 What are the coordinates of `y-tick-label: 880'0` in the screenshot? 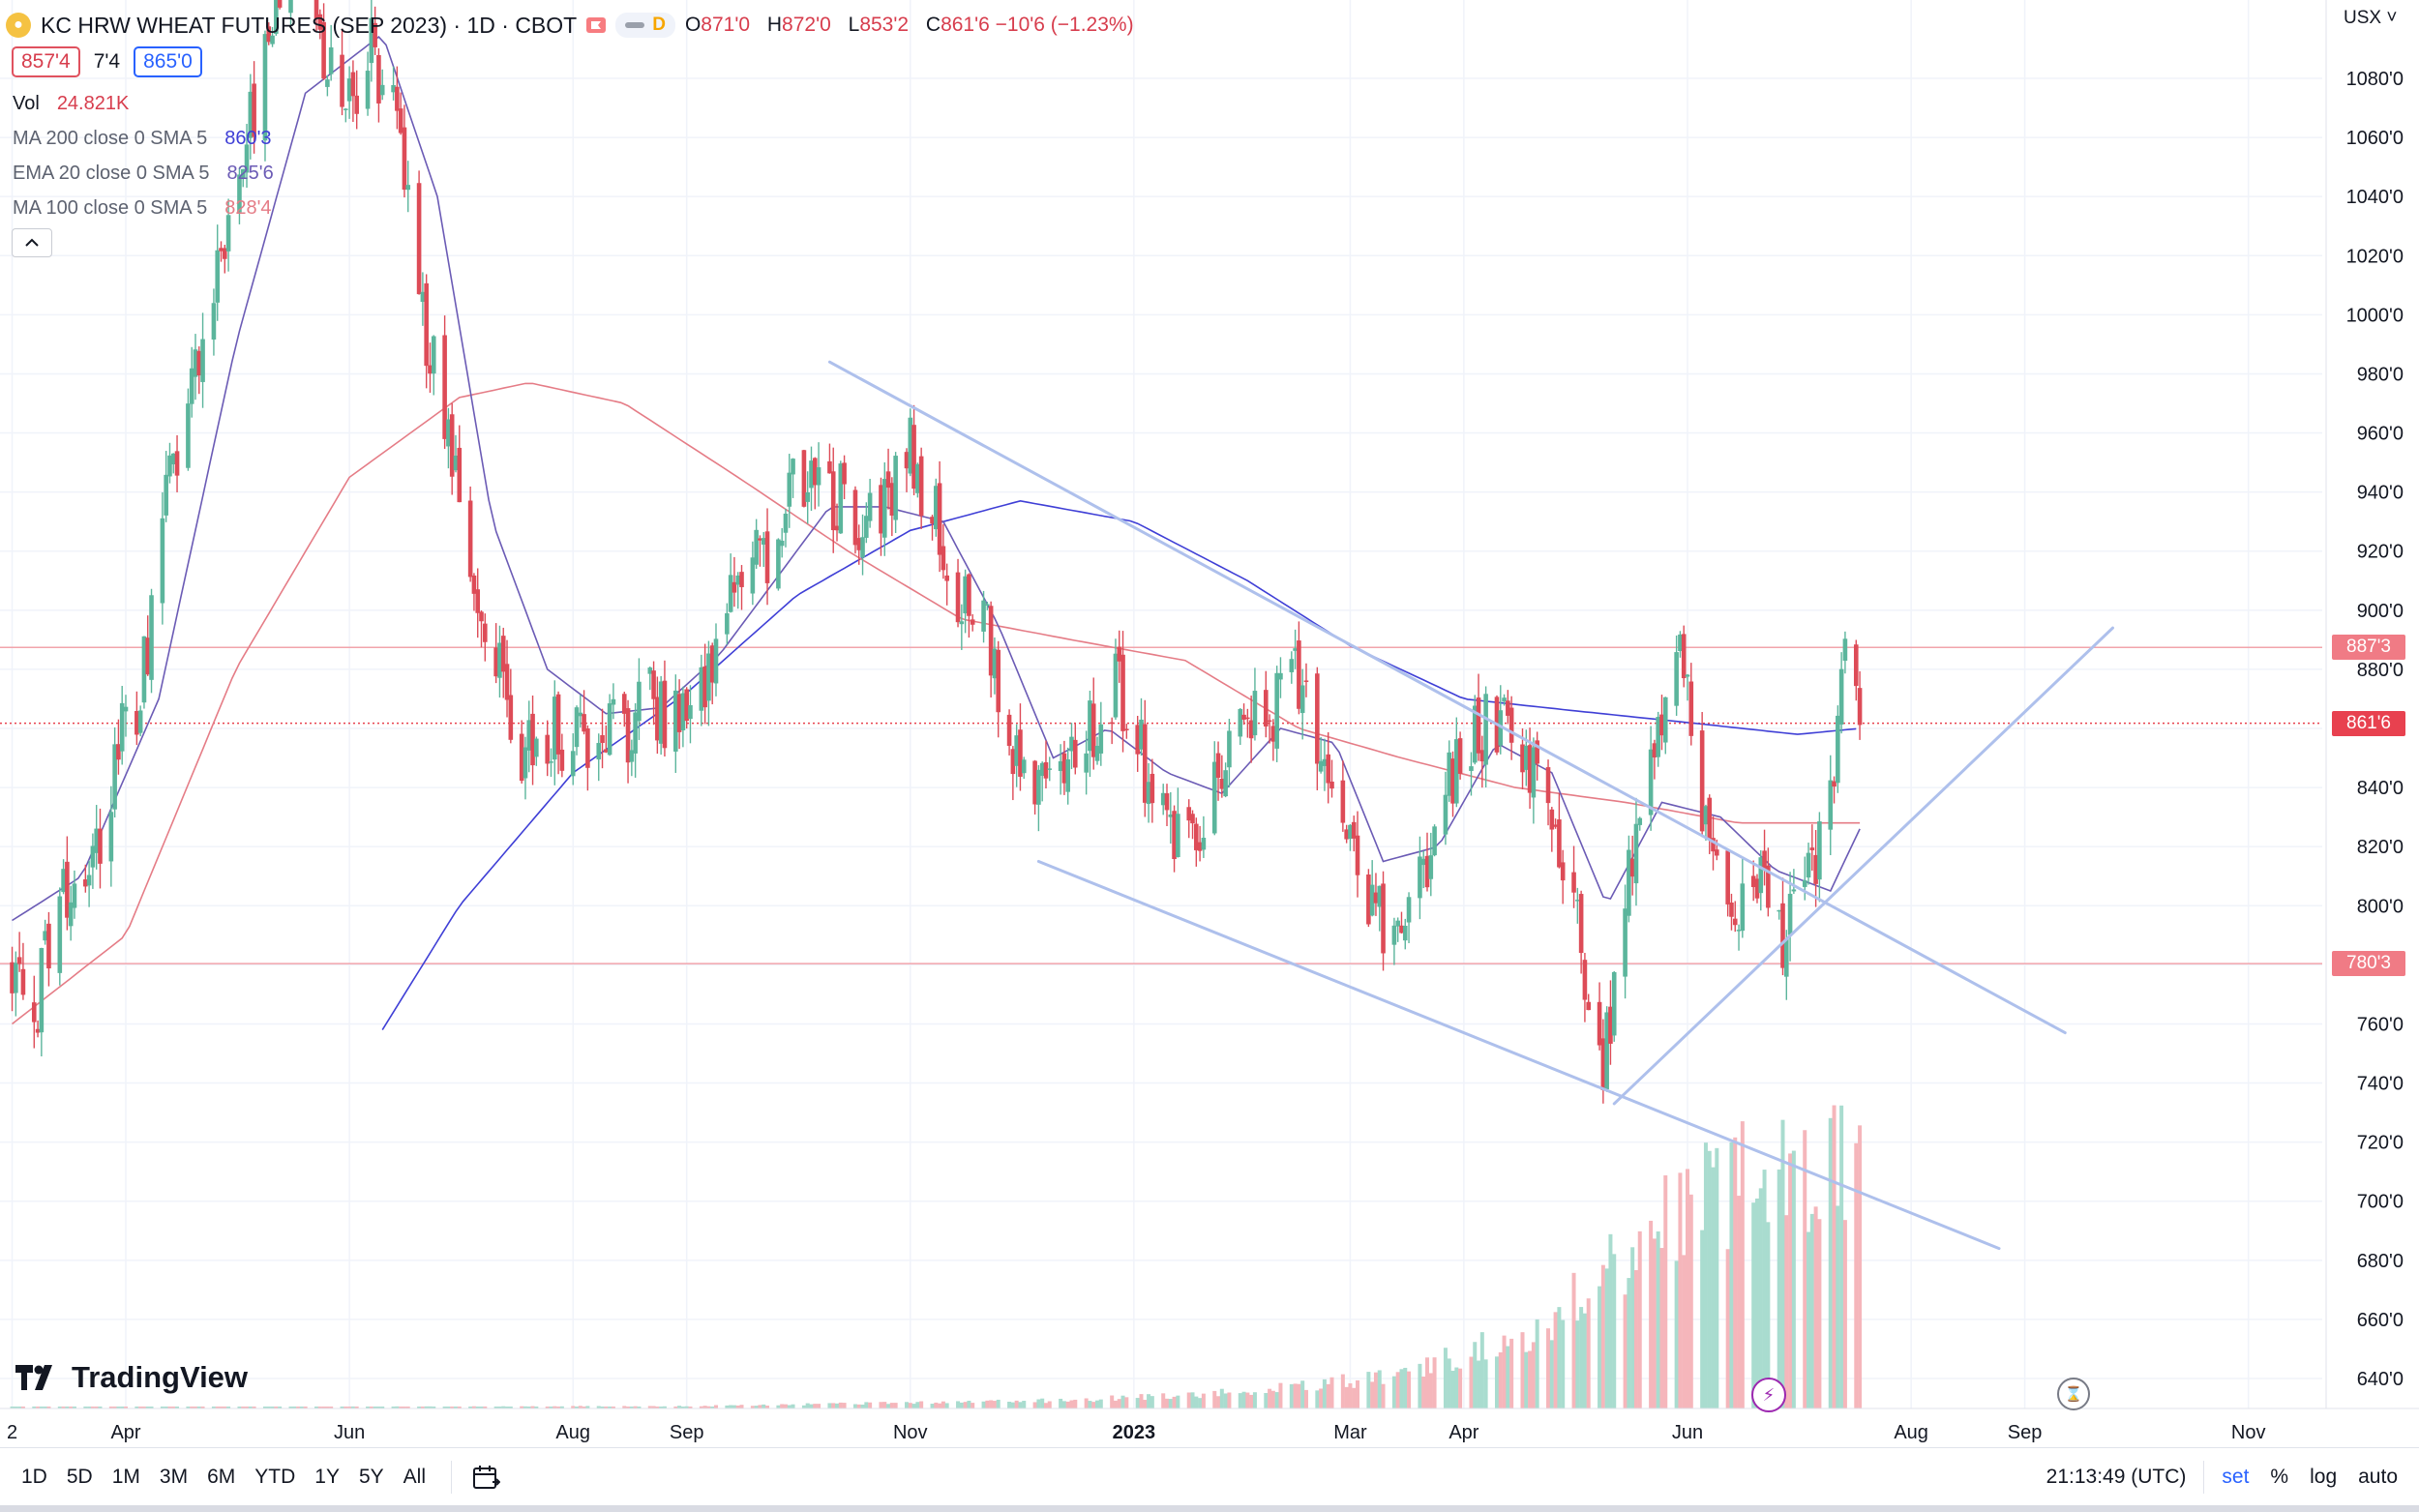 It's located at (2381, 670).